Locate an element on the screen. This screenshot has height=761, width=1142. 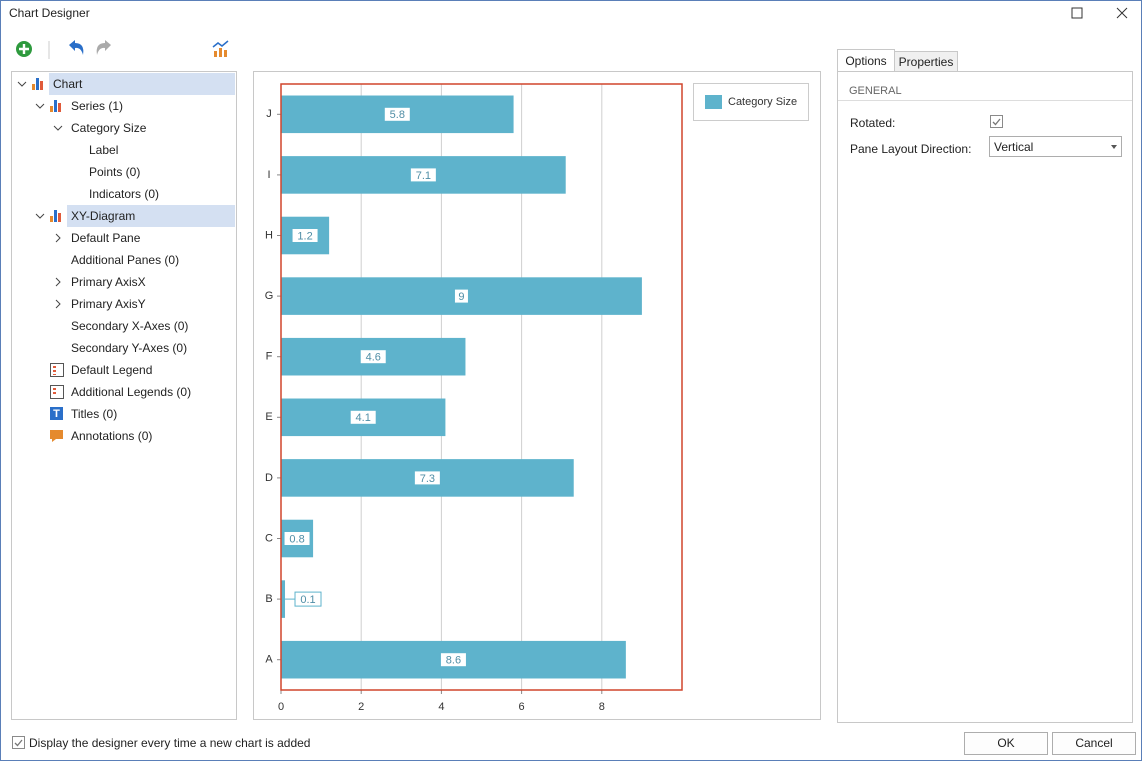
field-label: Rotated: is located at coordinates (873, 123).